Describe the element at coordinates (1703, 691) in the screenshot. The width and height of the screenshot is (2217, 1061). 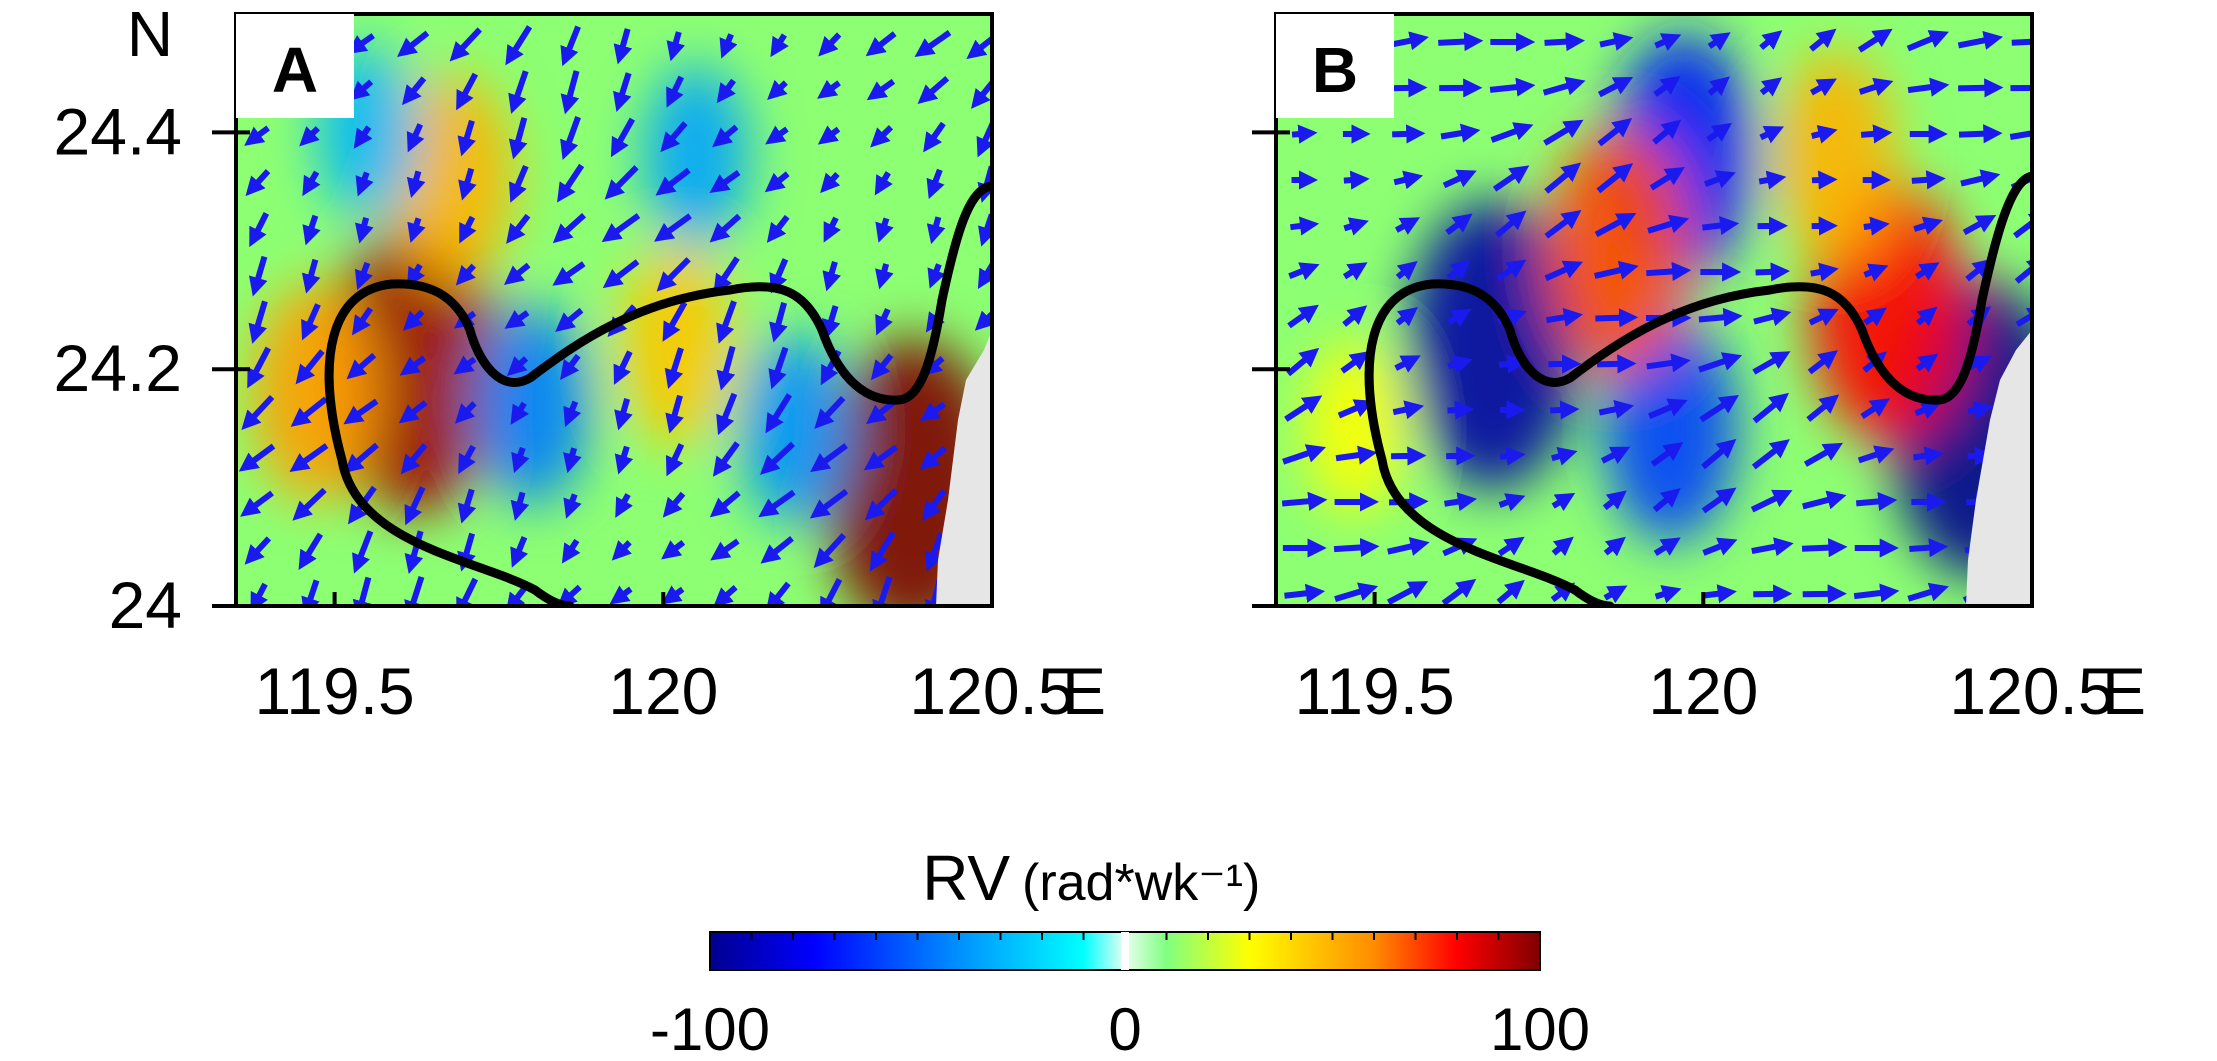
I see `x-tick-label-b-1: 120` at that location.